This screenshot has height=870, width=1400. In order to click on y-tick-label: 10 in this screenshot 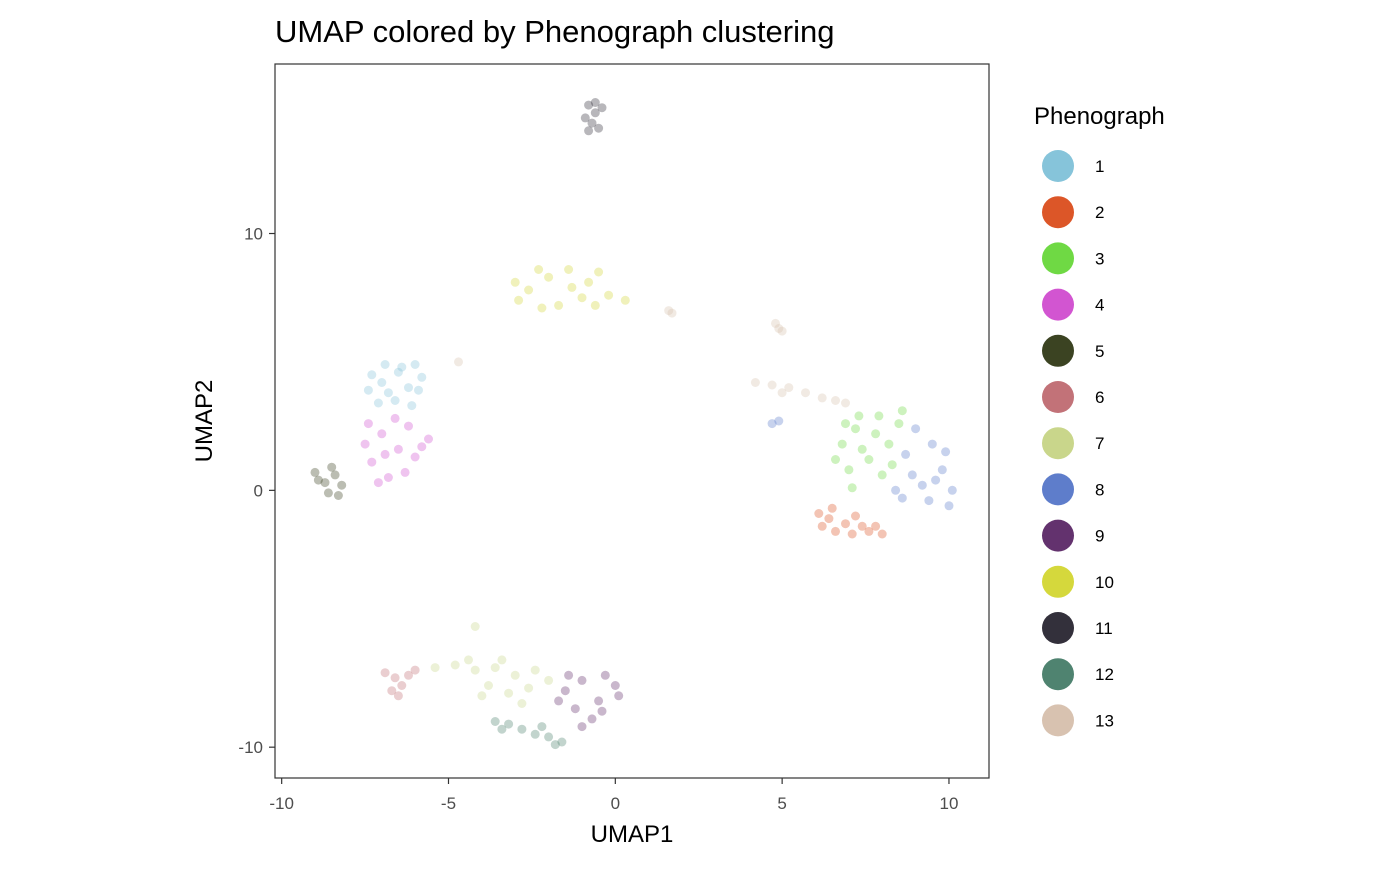, I will do `click(253, 234)`.